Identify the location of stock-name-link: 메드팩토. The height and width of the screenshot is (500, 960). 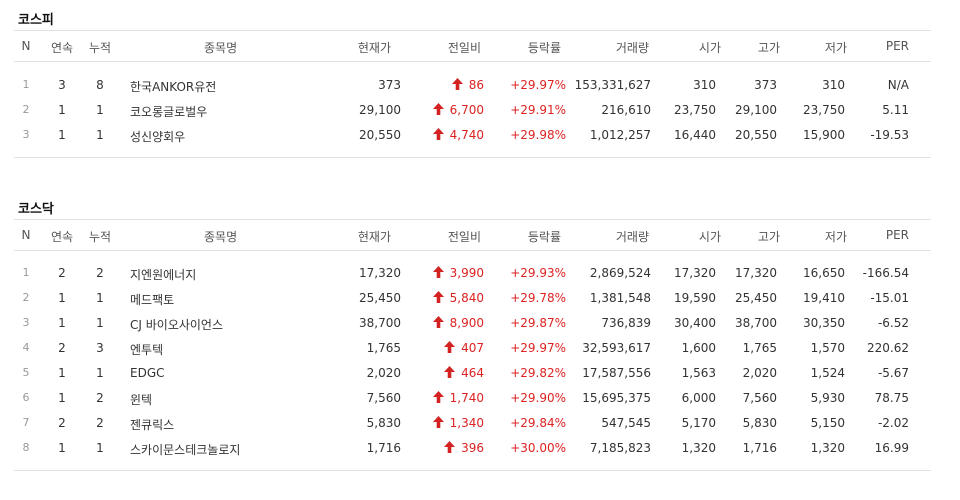
(152, 300).